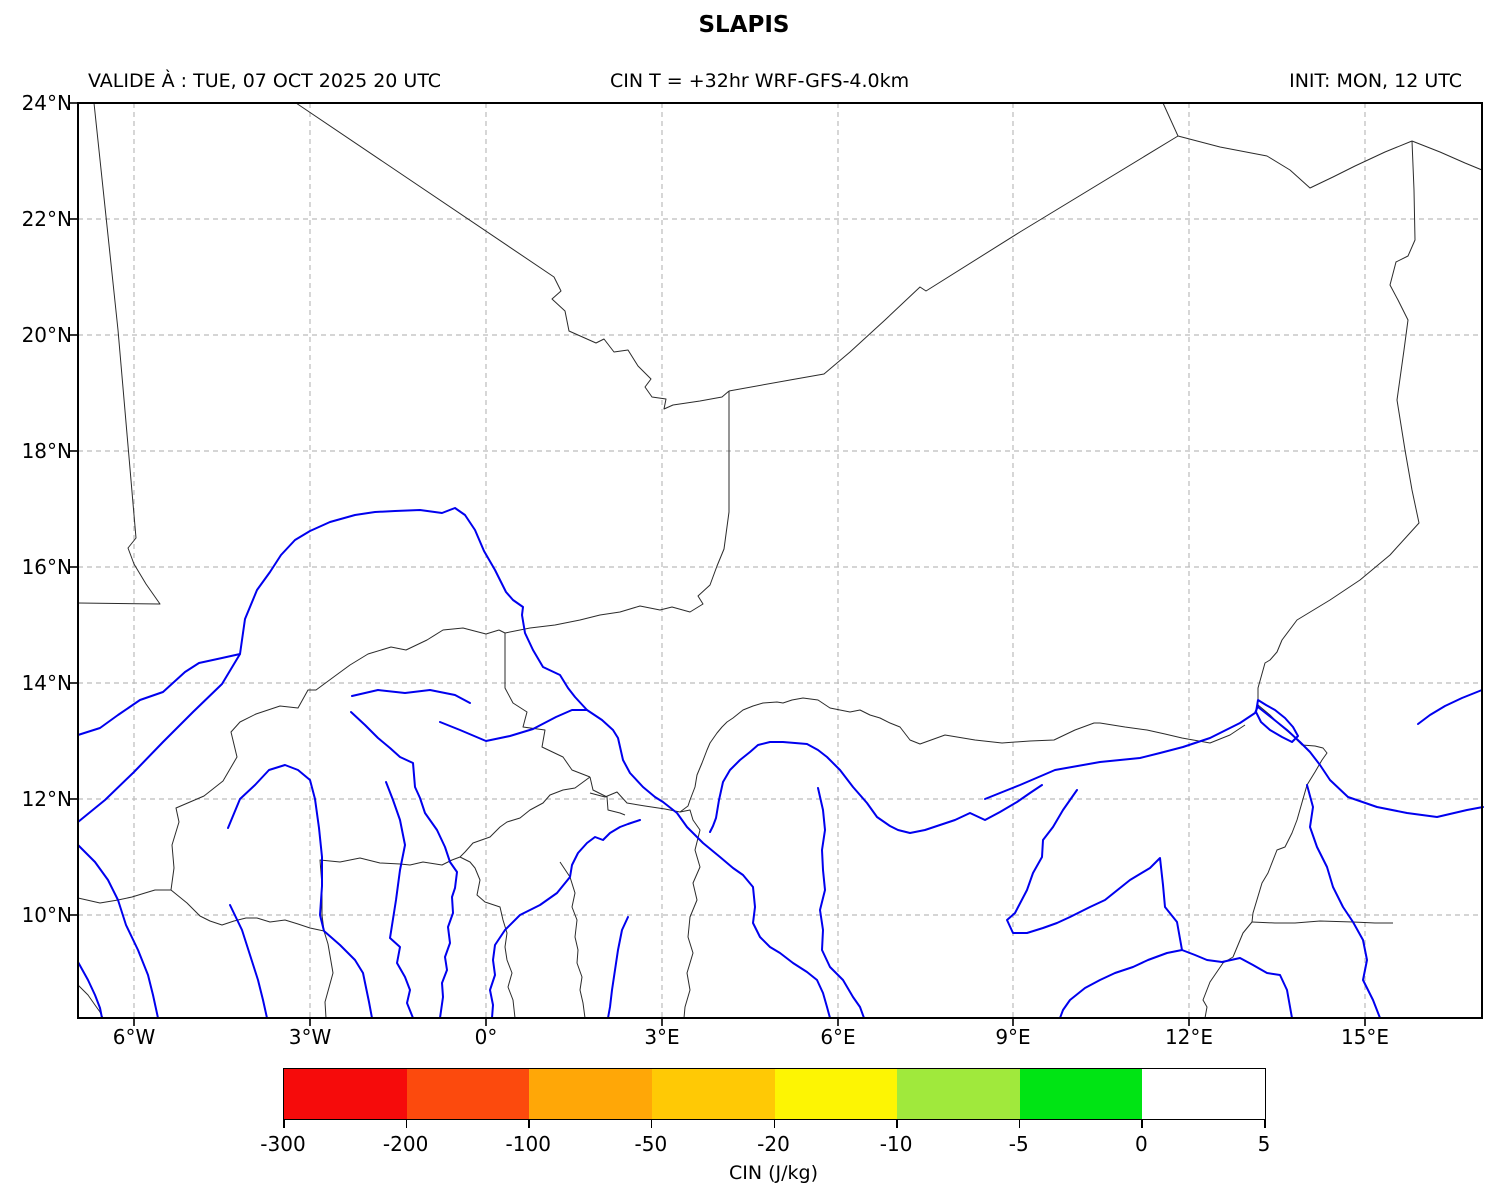  What do you see at coordinates (744, 25) in the screenshot?
I see `page-title: SLAPIS` at bounding box center [744, 25].